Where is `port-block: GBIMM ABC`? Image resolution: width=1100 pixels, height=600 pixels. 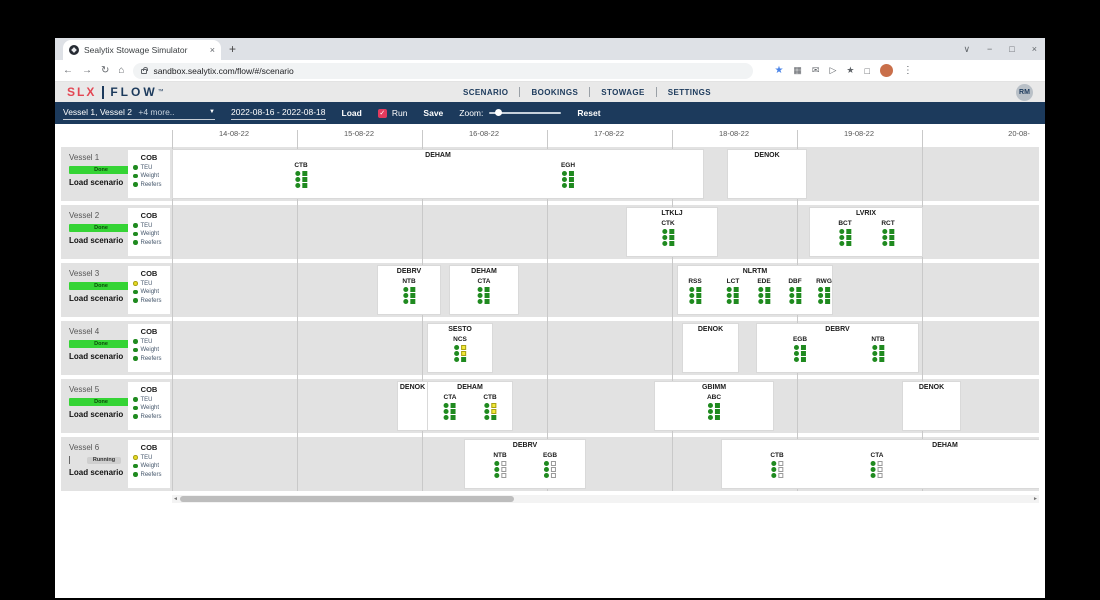 port-block: GBIMM ABC is located at coordinates (714, 406).